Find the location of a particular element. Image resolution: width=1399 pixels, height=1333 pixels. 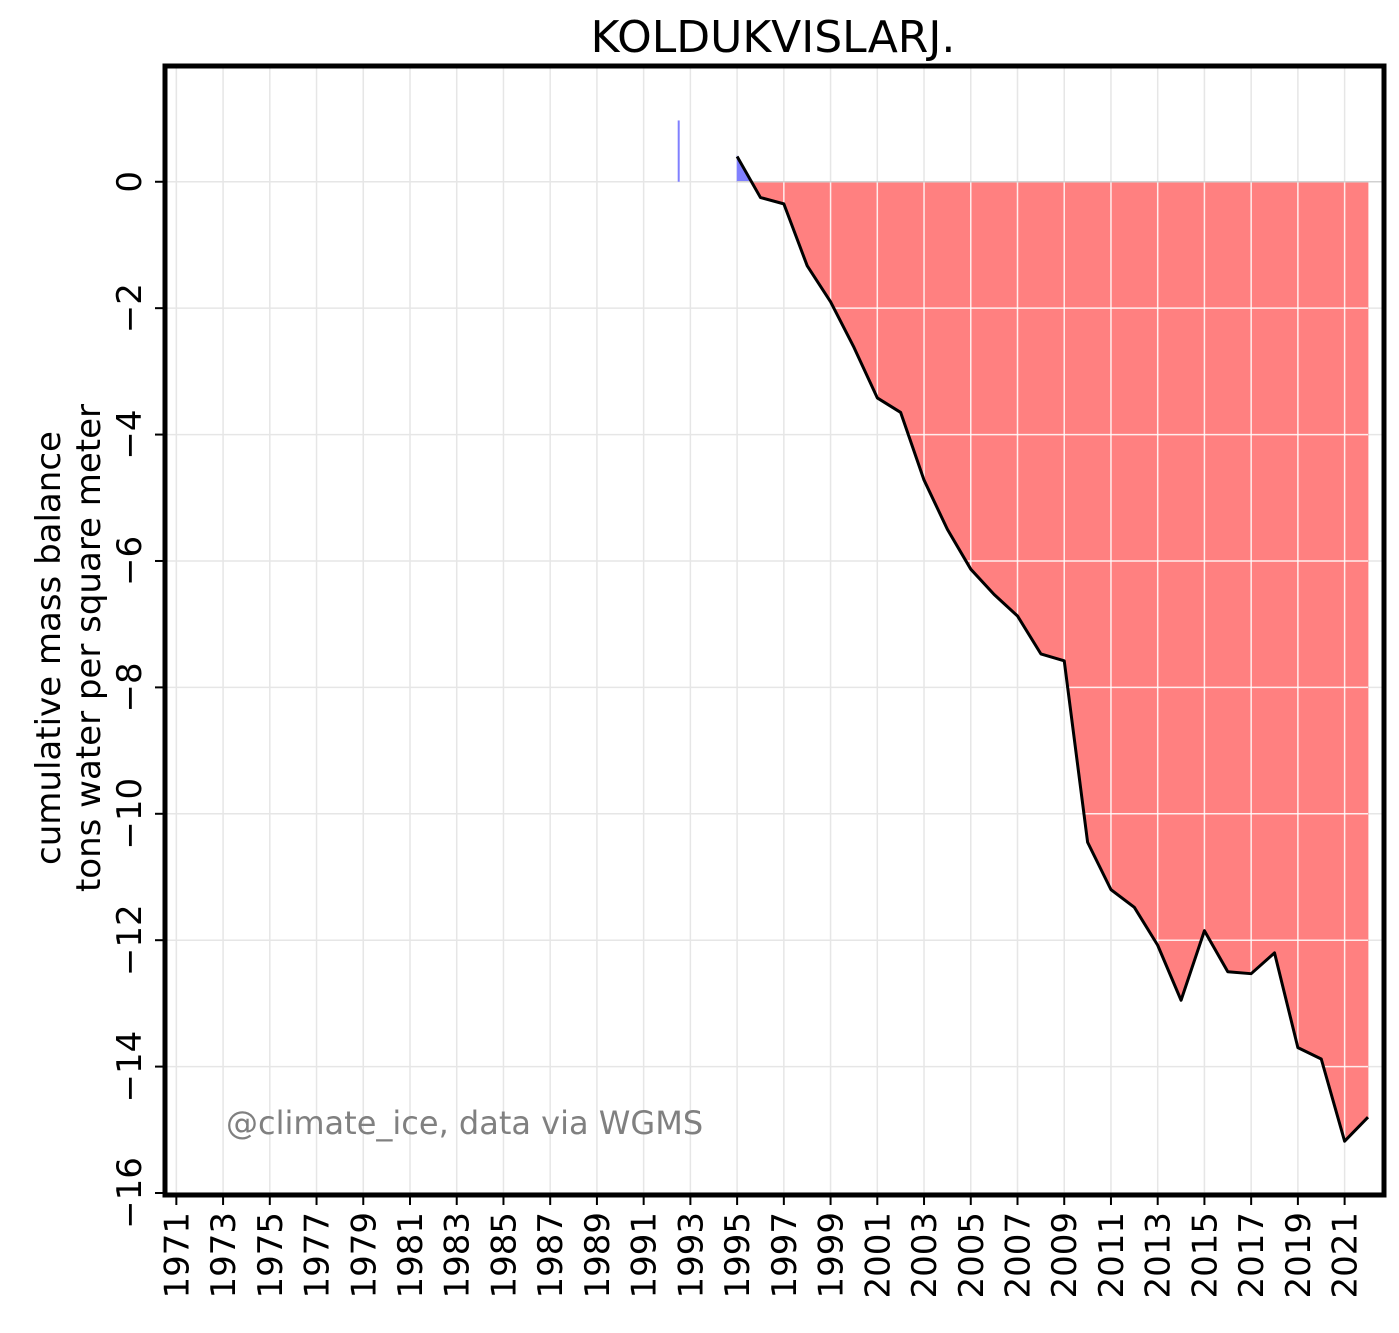

x-tick-label: 1979 is located at coordinates (364, 1255).